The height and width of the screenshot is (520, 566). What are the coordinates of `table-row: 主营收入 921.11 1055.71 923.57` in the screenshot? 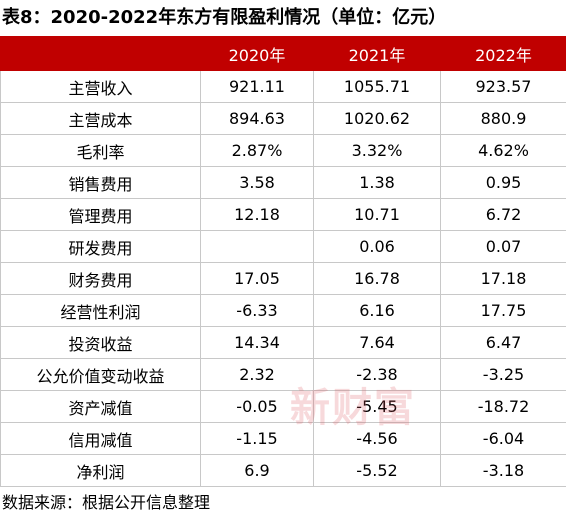 It's located at (283, 86).